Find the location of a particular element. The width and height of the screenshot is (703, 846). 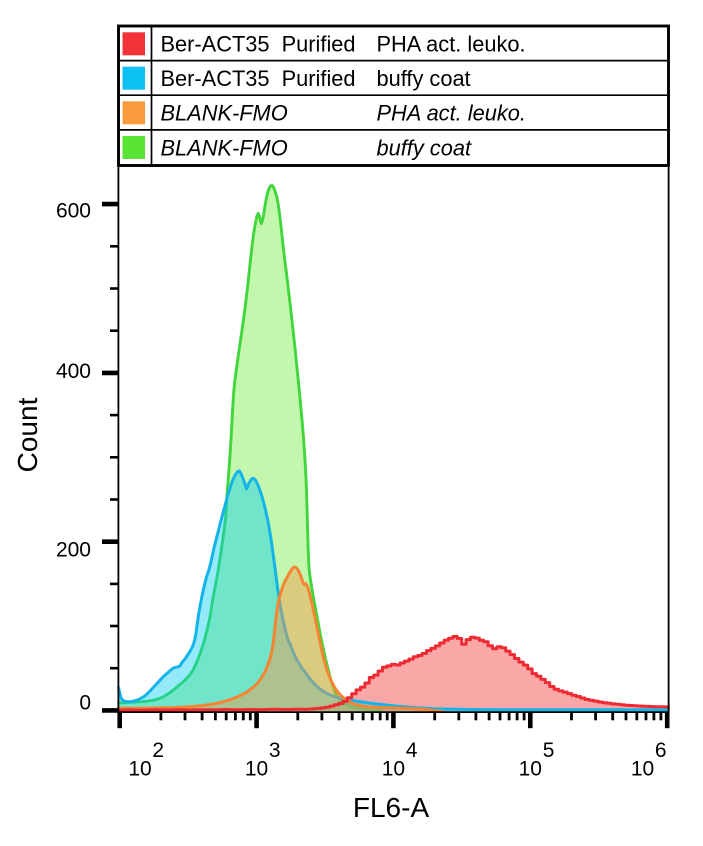

svg-text: 6 is located at coordinates (661, 750).